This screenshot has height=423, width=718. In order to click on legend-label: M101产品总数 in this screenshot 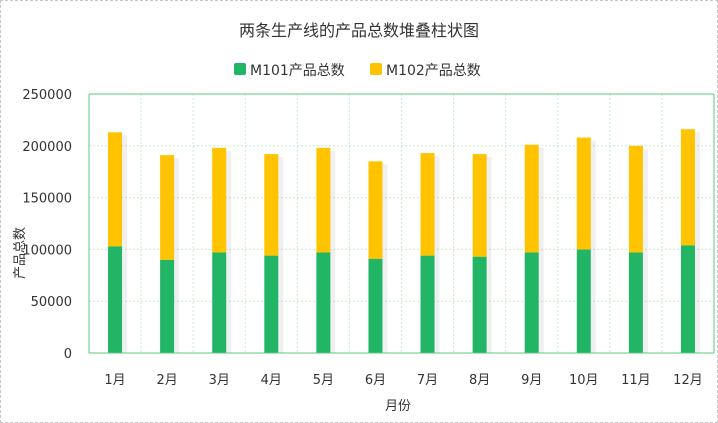, I will do `click(297, 71)`.